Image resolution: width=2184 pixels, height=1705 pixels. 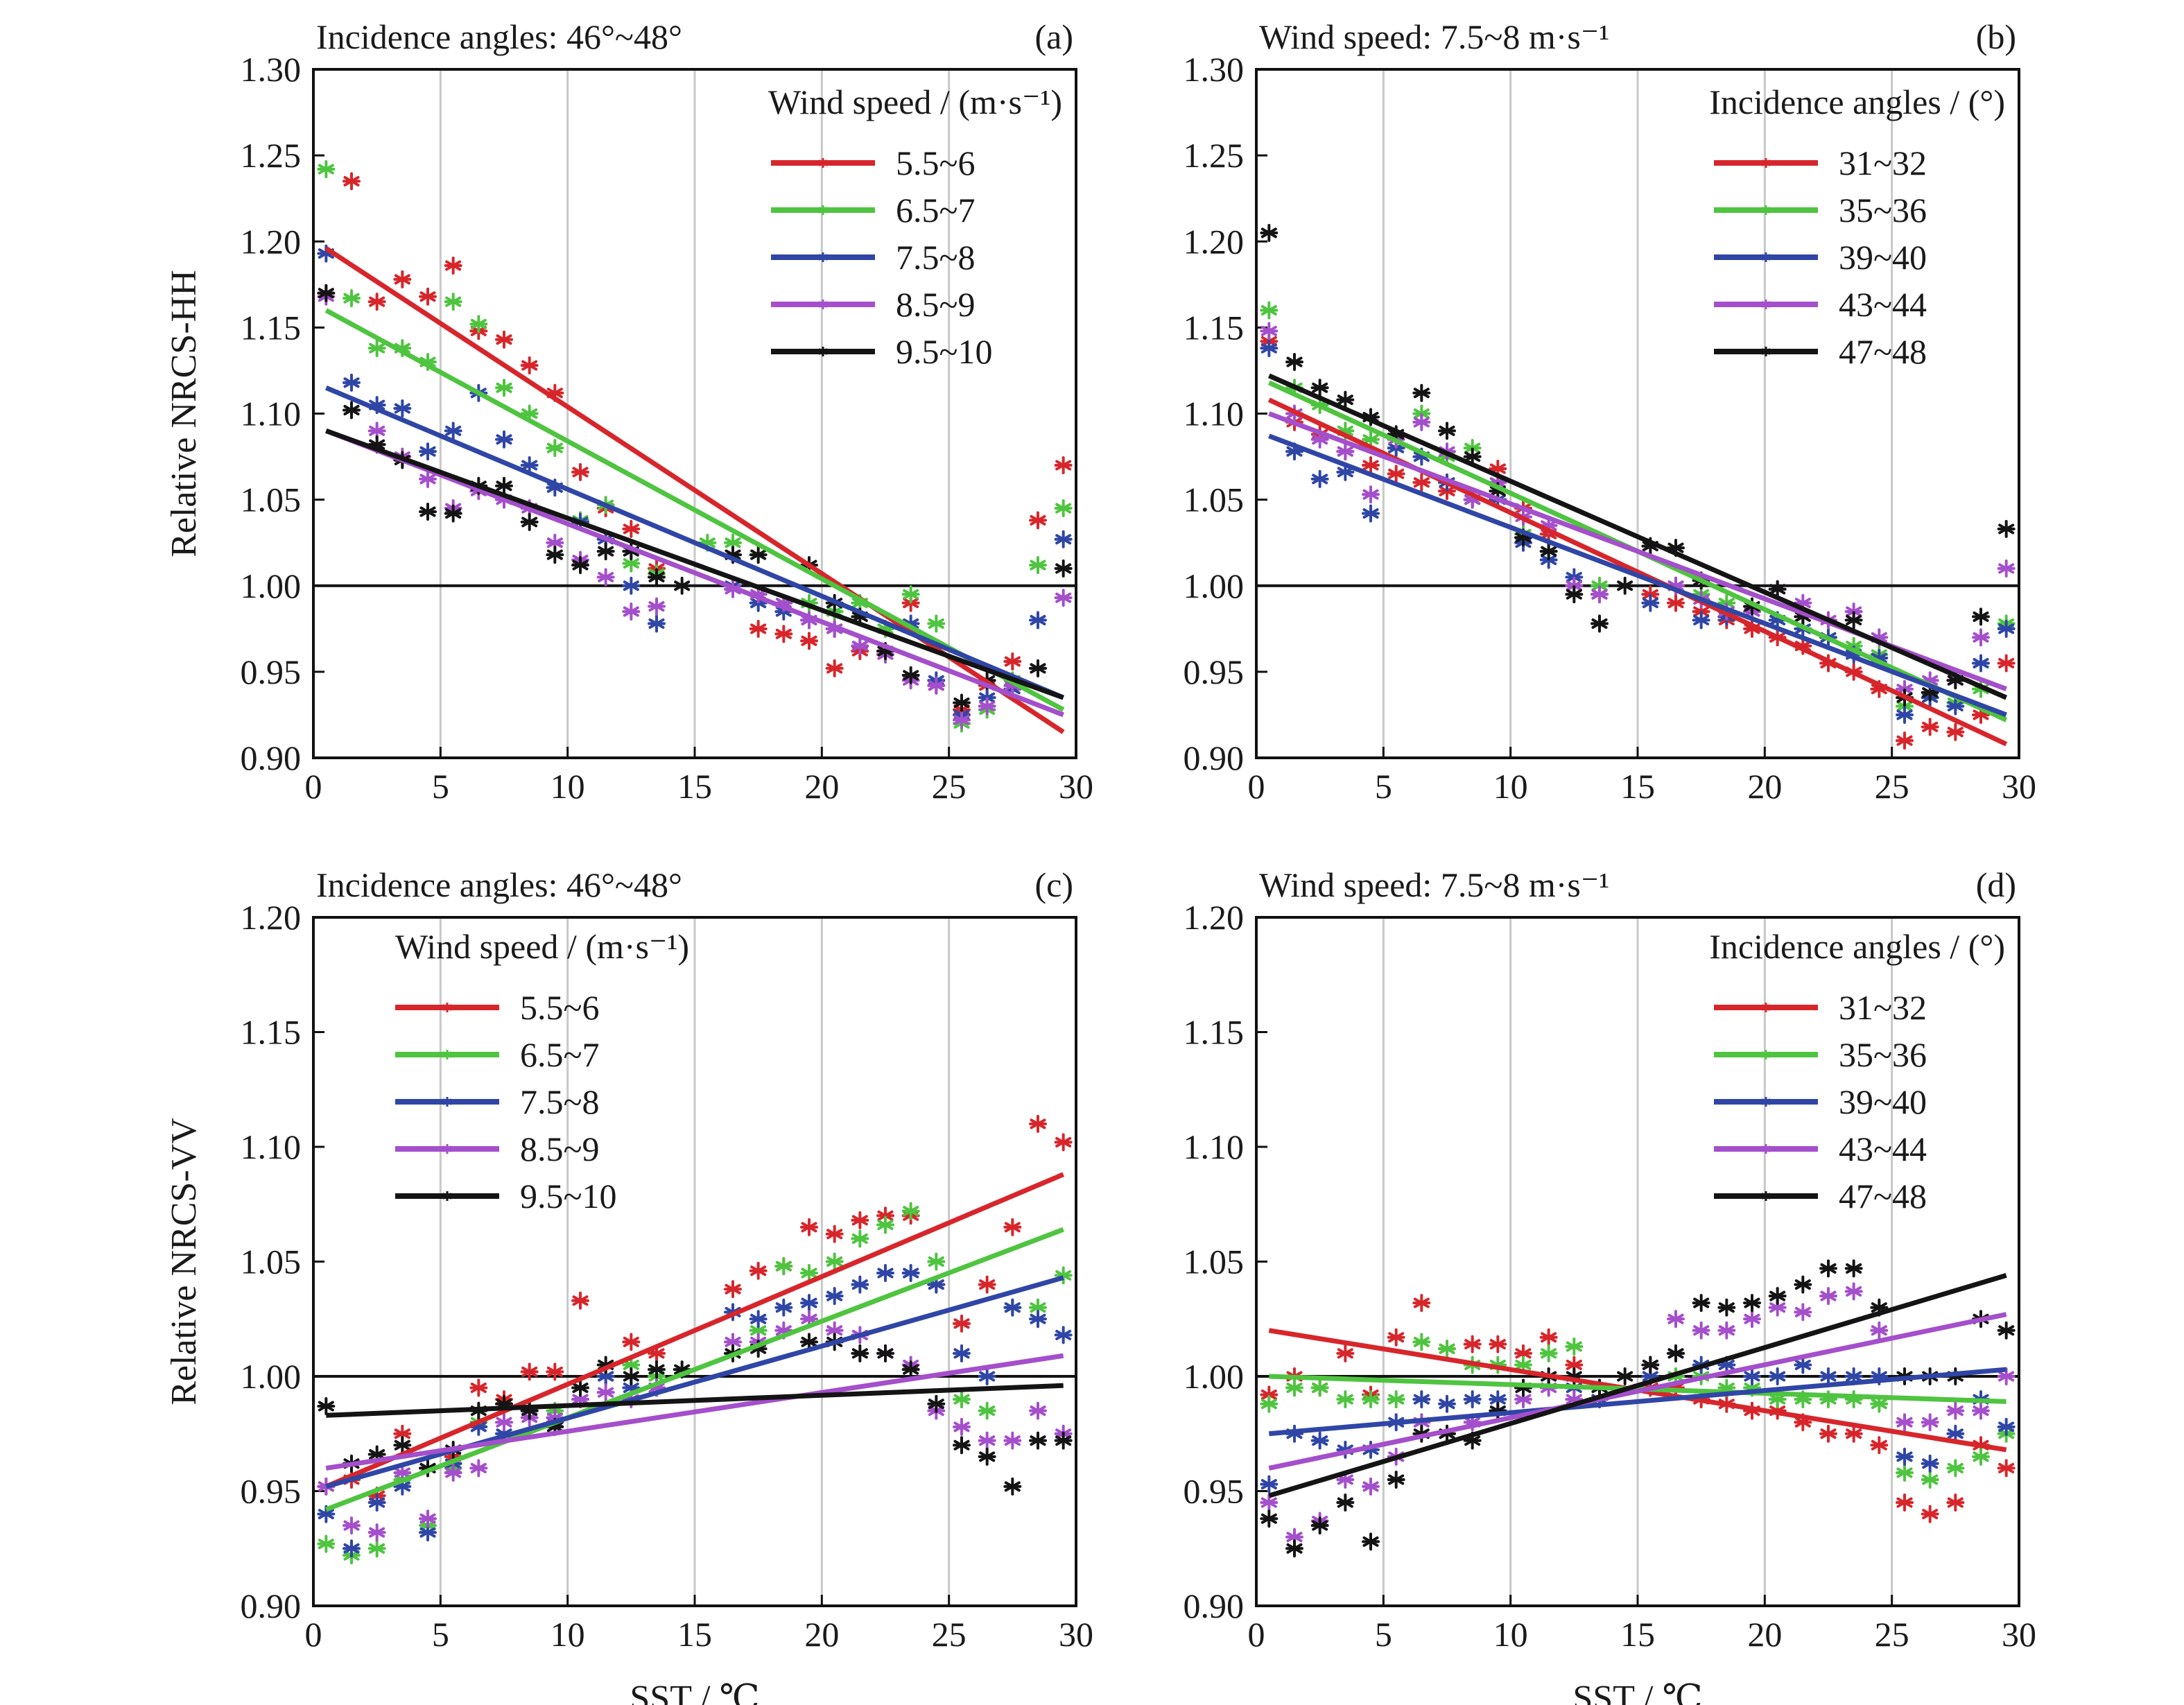 I want to click on y-tick-label: 1.20, so click(x=1214, y=917).